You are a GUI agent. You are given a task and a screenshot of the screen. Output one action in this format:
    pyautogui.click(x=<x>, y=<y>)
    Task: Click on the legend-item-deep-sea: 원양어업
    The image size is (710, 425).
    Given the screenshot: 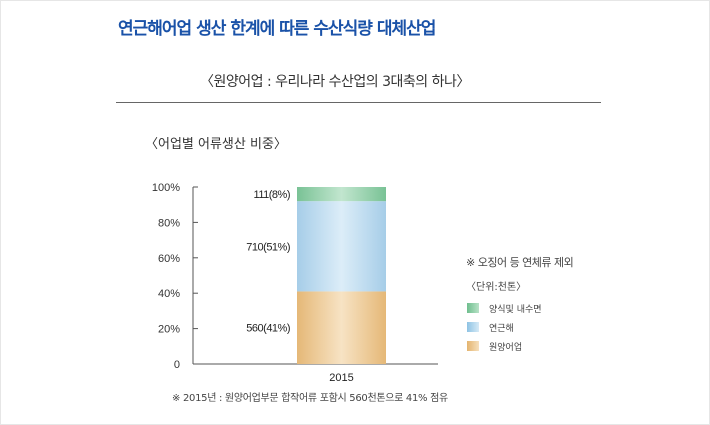 What is the action you would take?
    pyautogui.click(x=504, y=347)
    